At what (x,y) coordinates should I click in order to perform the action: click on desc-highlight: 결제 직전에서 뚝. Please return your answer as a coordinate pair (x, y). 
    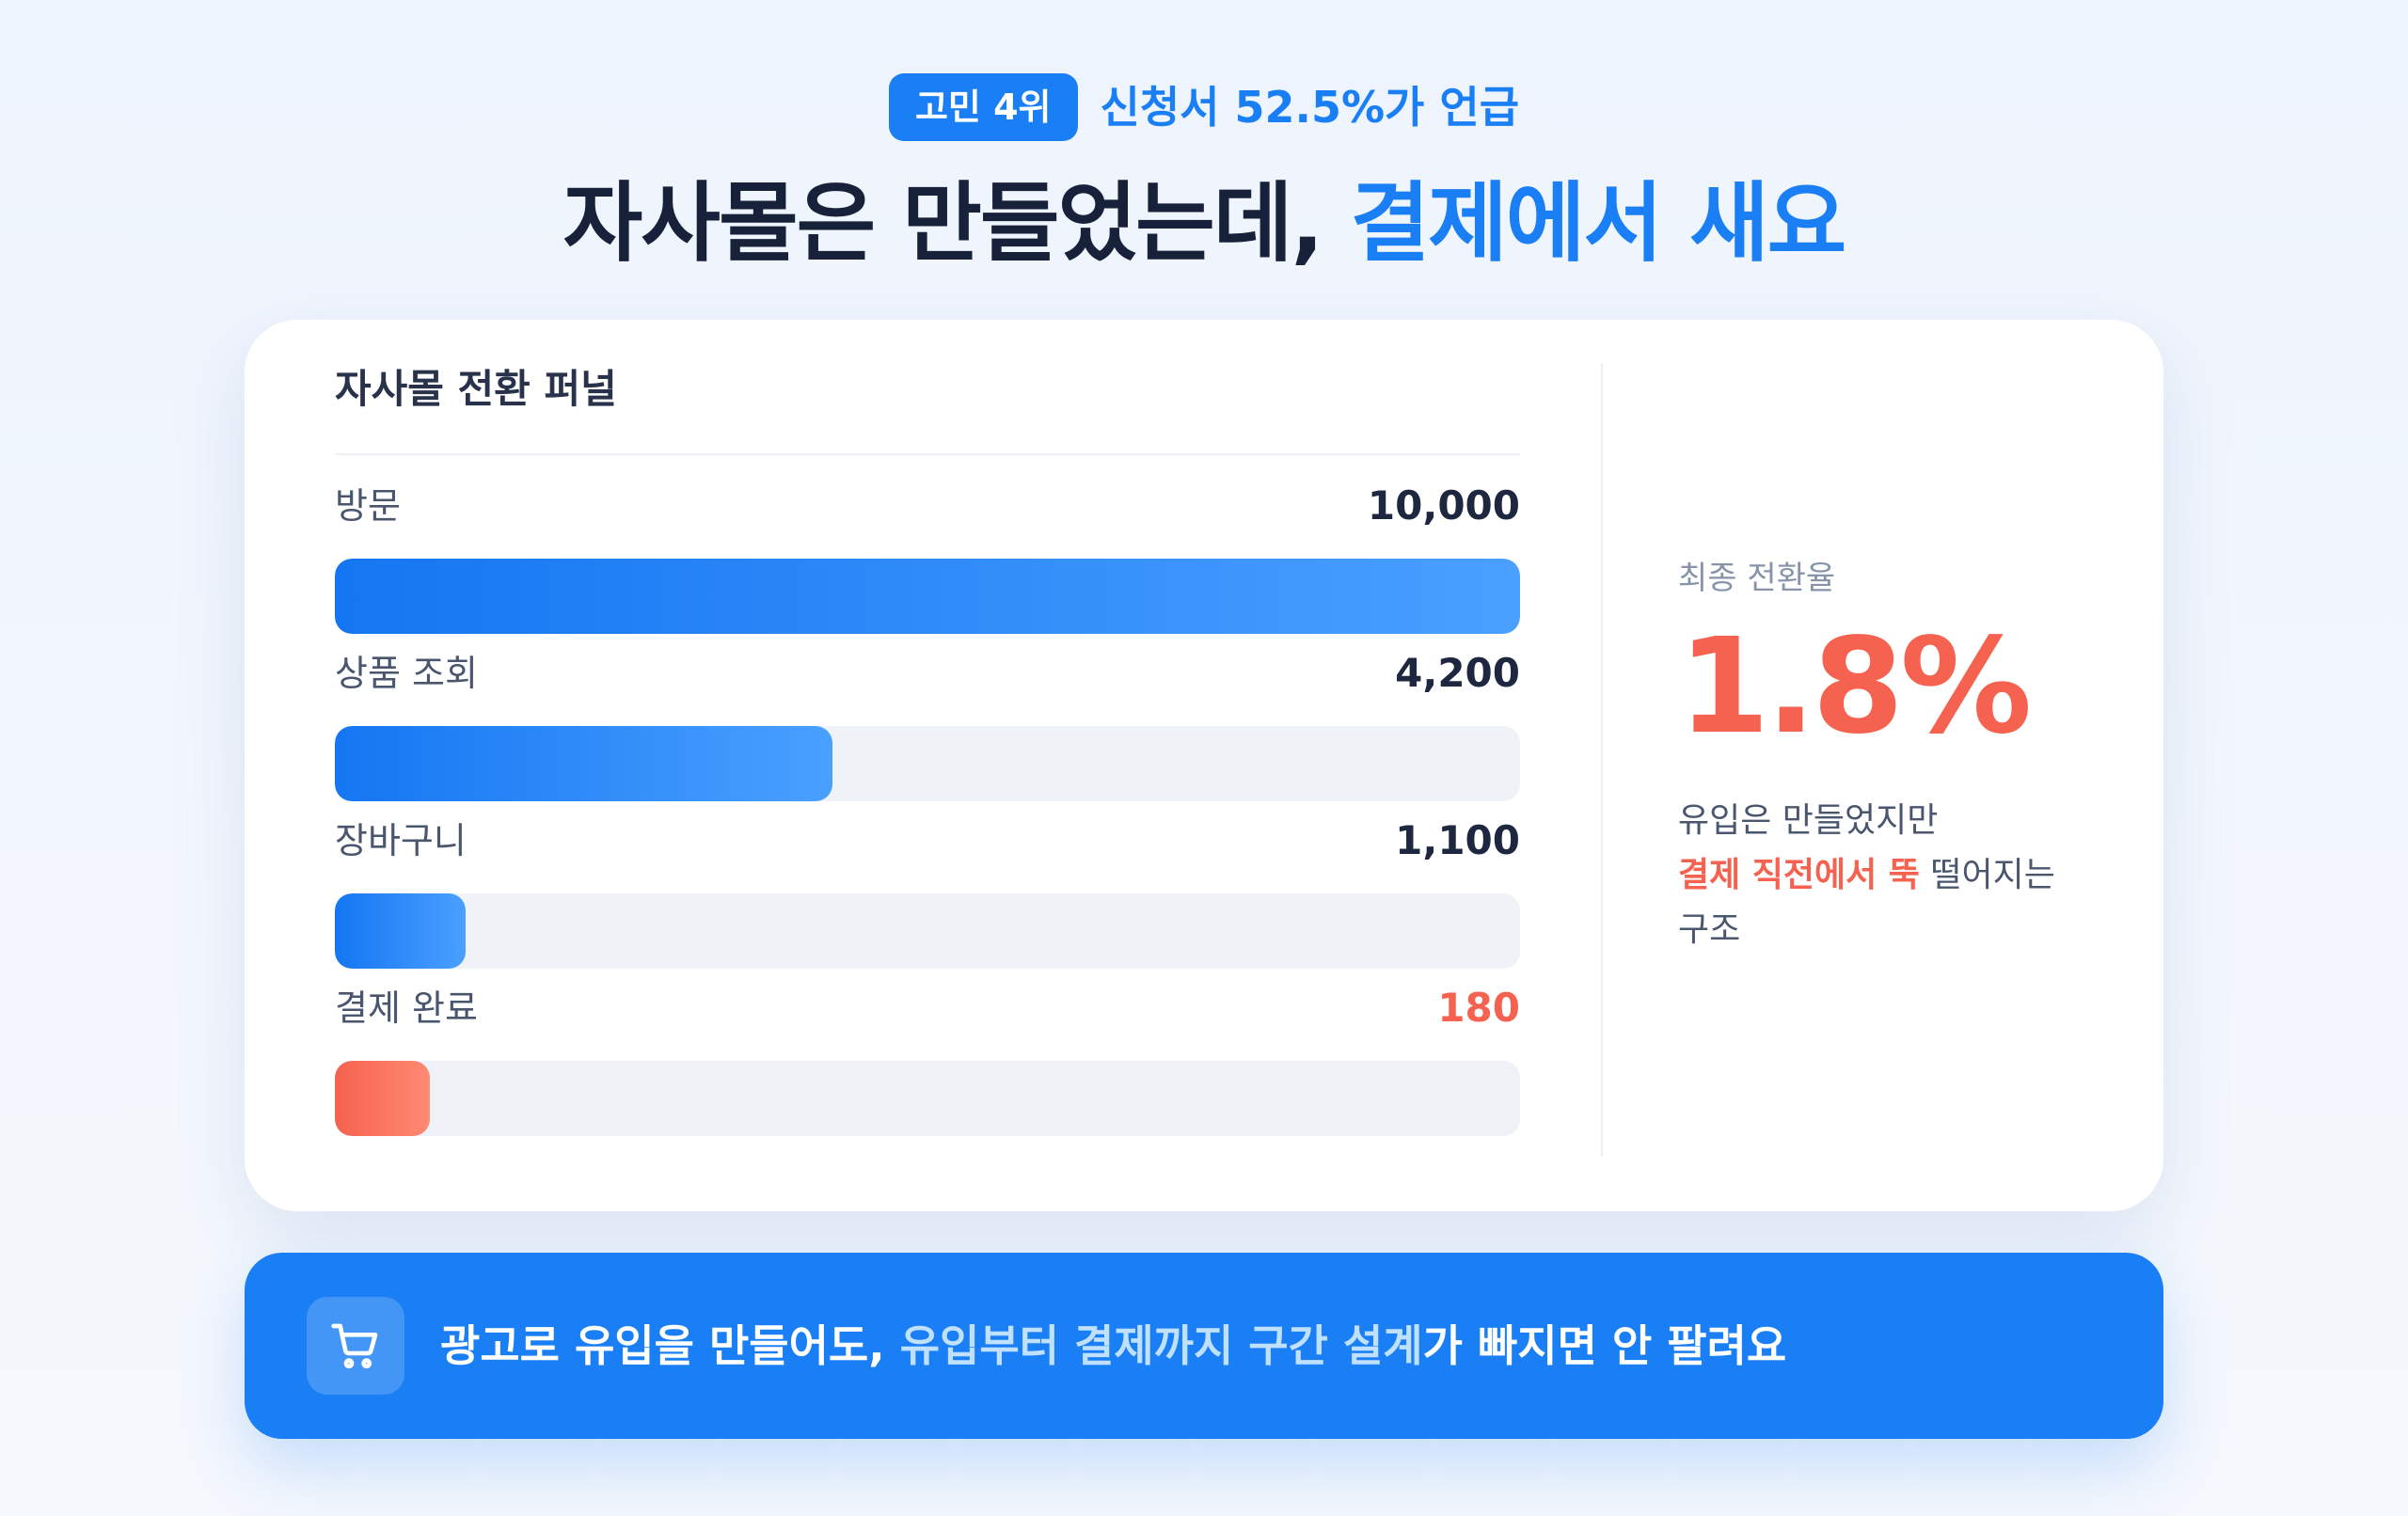
    Looking at the image, I should click on (1799, 875).